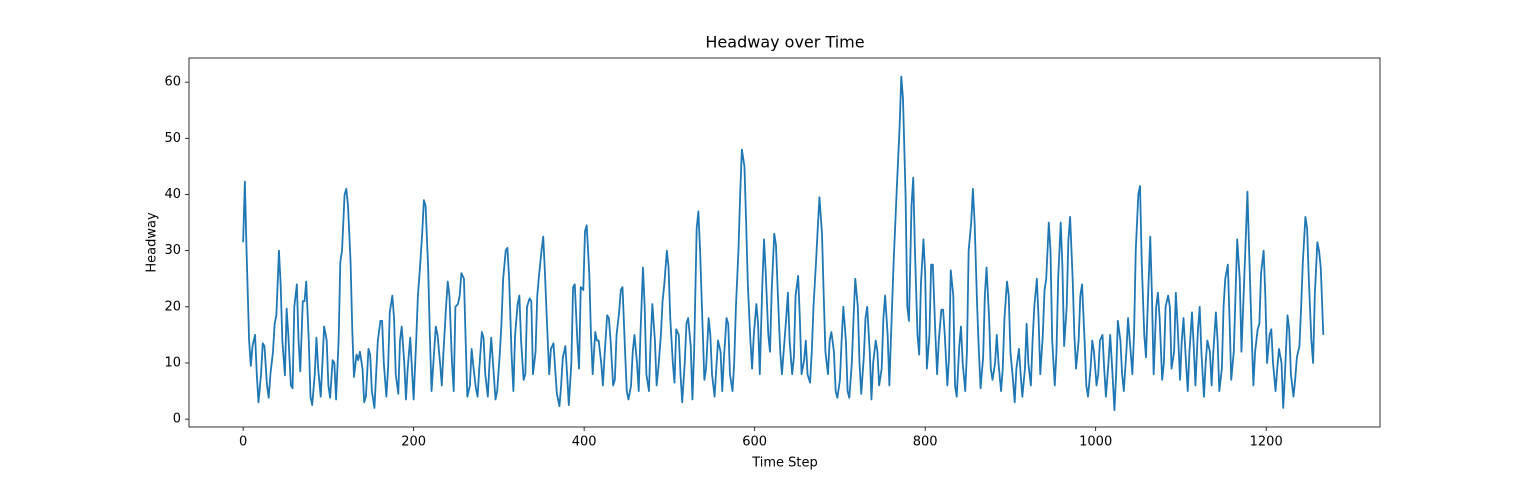 This screenshot has height=484, width=1533. I want to click on y-tick-label: 40, so click(172, 194).